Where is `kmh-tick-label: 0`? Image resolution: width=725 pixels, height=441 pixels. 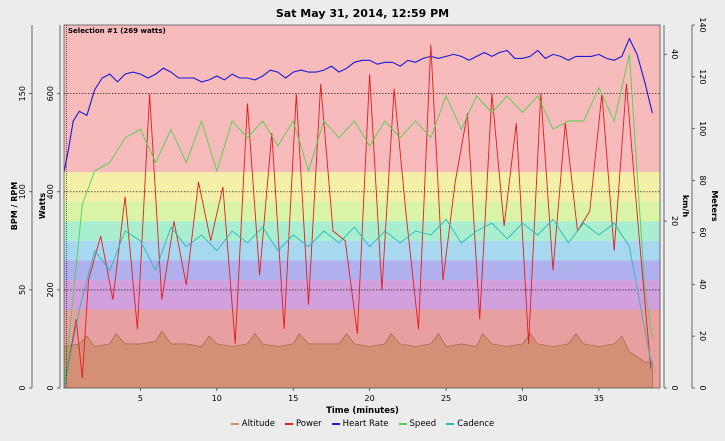 kmh-tick-label: 0 is located at coordinates (674, 387).